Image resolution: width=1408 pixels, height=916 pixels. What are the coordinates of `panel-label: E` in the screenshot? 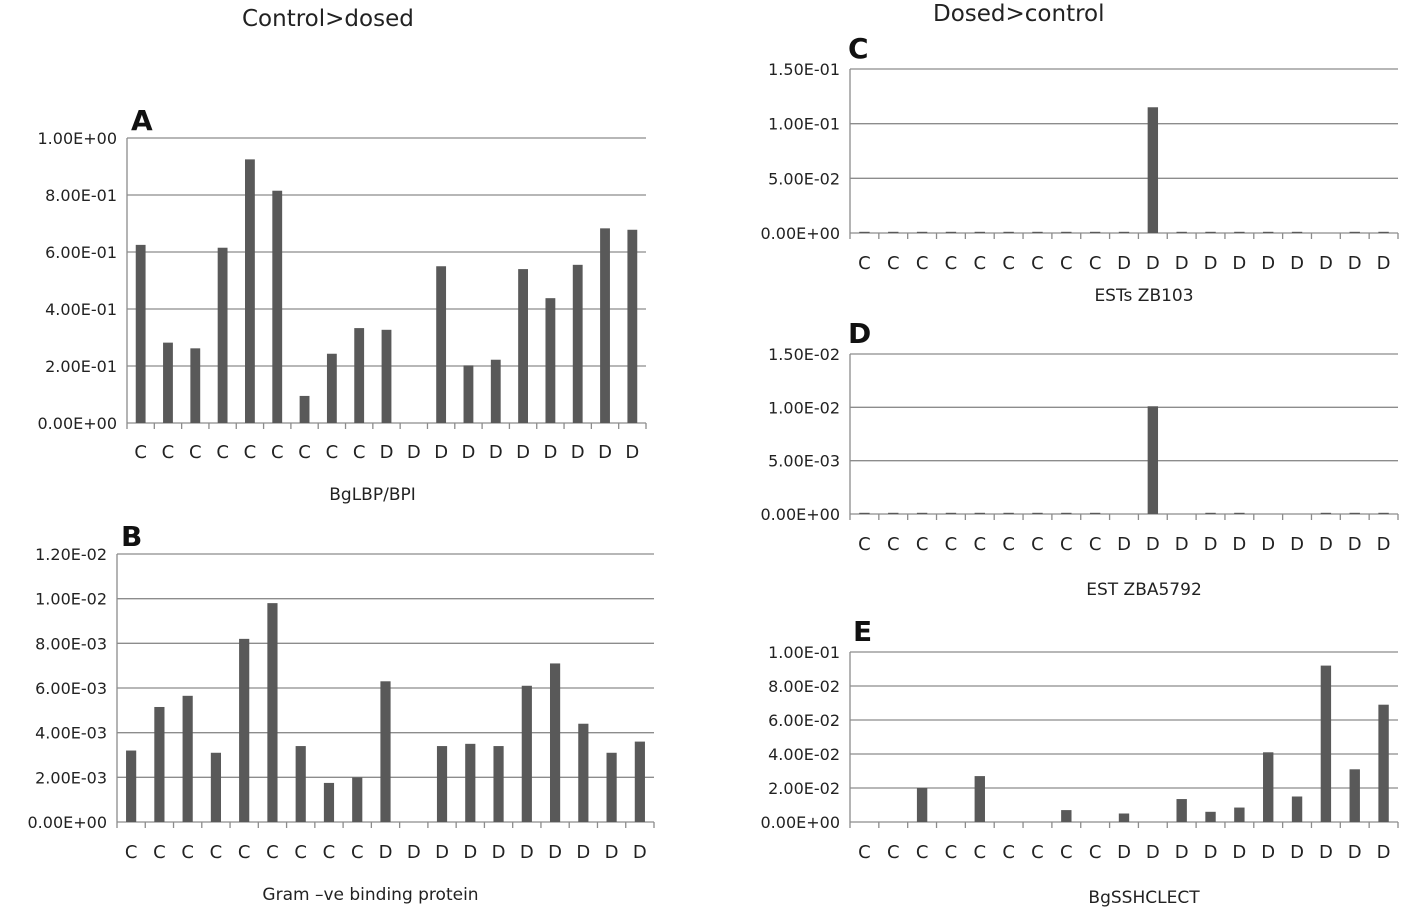 It's located at (862, 631).